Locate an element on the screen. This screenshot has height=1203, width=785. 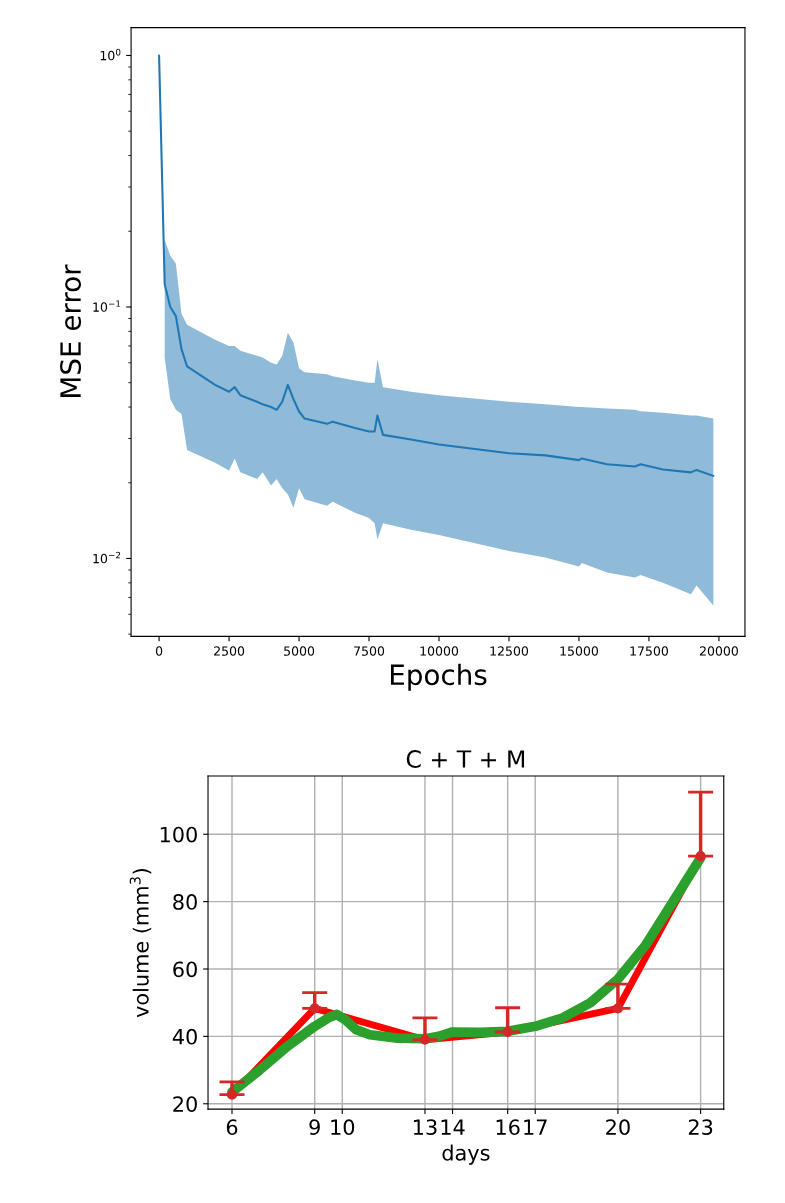
y-tick-label: 20 is located at coordinates (185, 1104).